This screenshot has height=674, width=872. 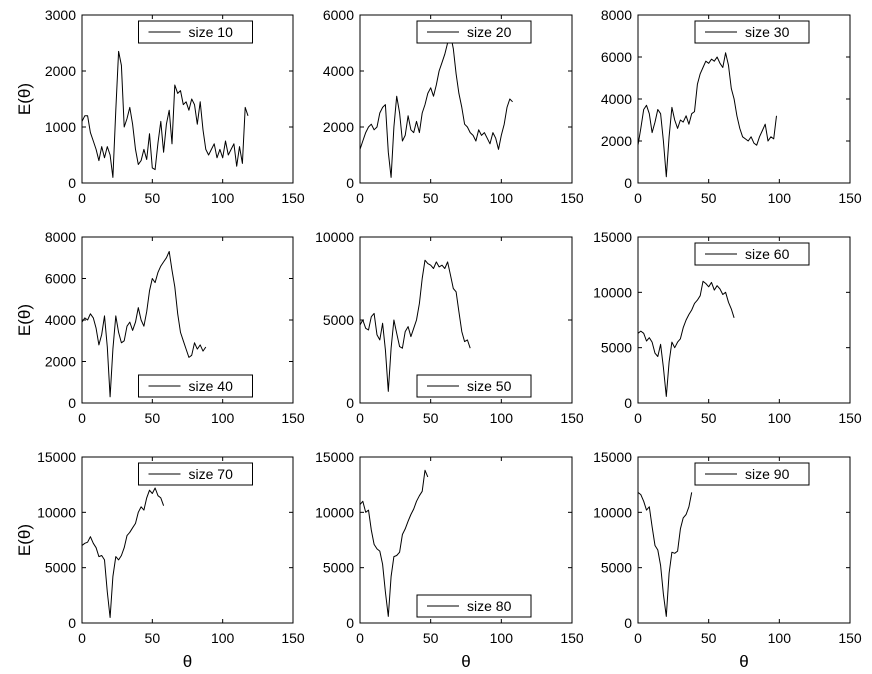 I want to click on legend-label: size 80, so click(x=489, y=606).